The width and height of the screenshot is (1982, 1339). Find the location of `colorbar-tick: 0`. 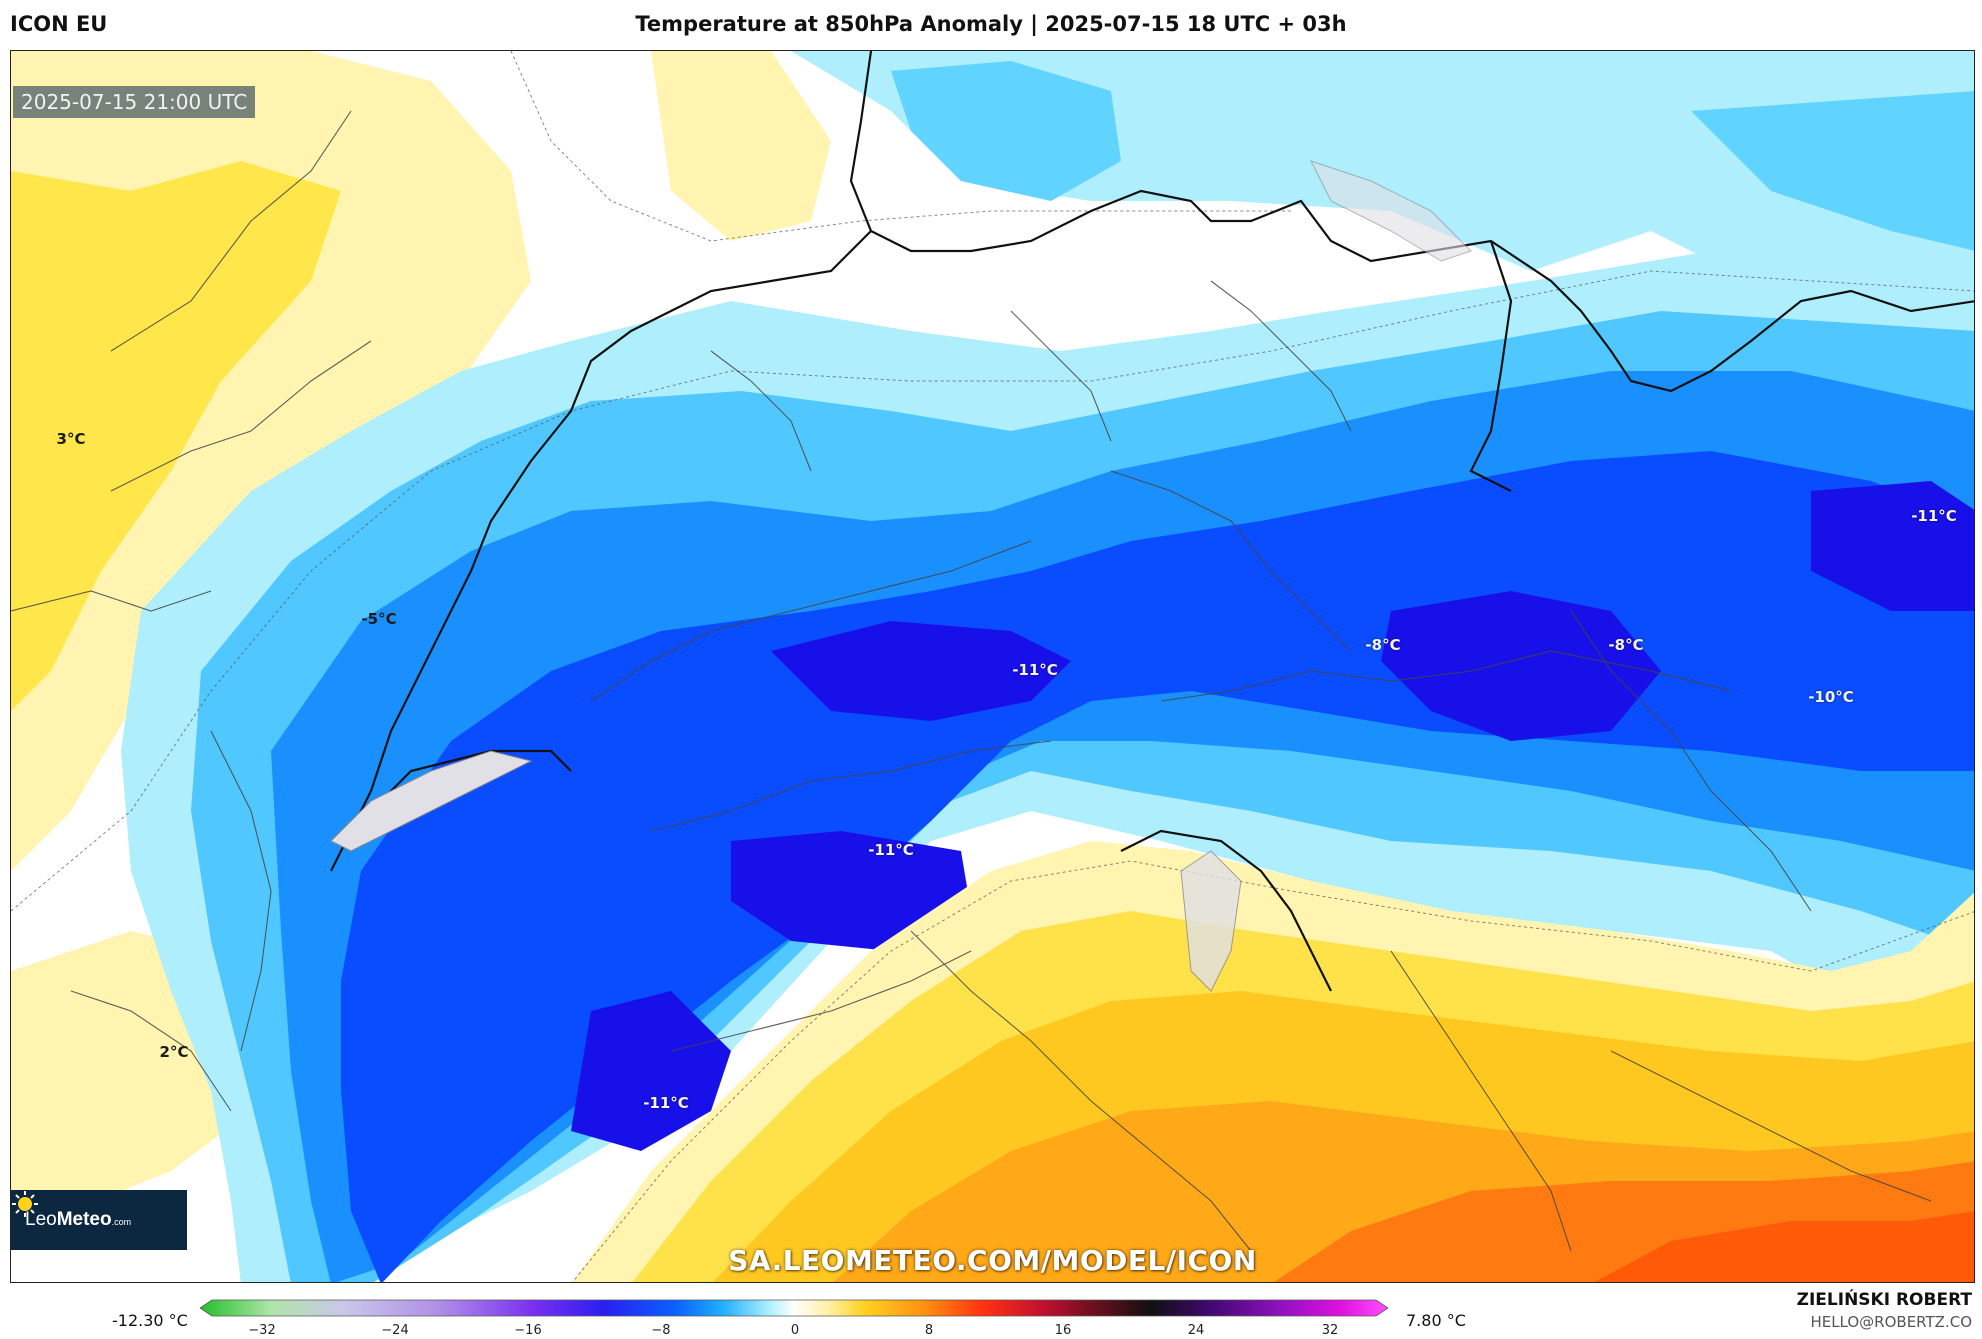

colorbar-tick: 0 is located at coordinates (795, 1330).